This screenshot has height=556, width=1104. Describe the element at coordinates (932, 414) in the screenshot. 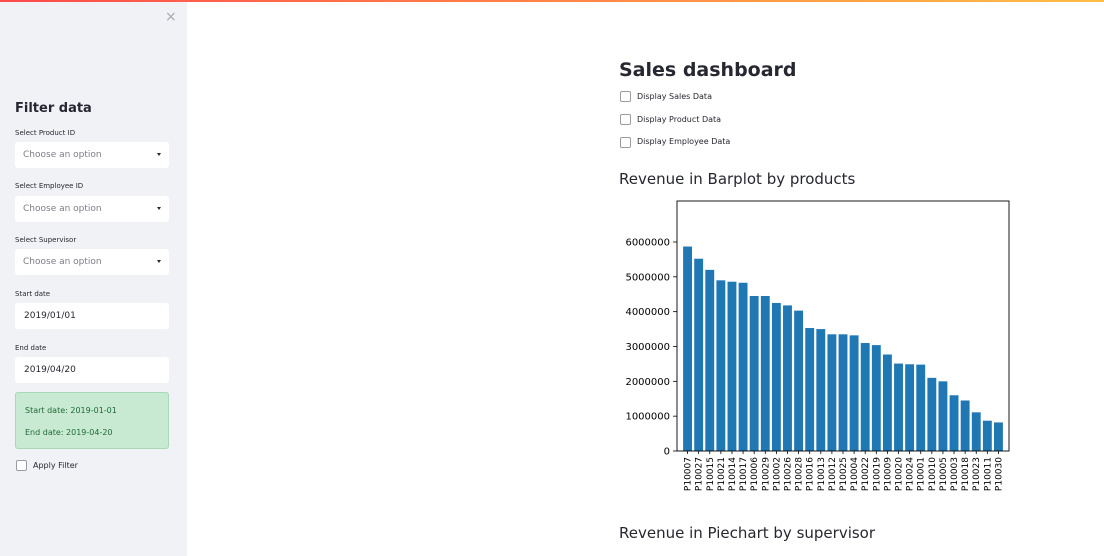

I see `bar-P10010` at that location.